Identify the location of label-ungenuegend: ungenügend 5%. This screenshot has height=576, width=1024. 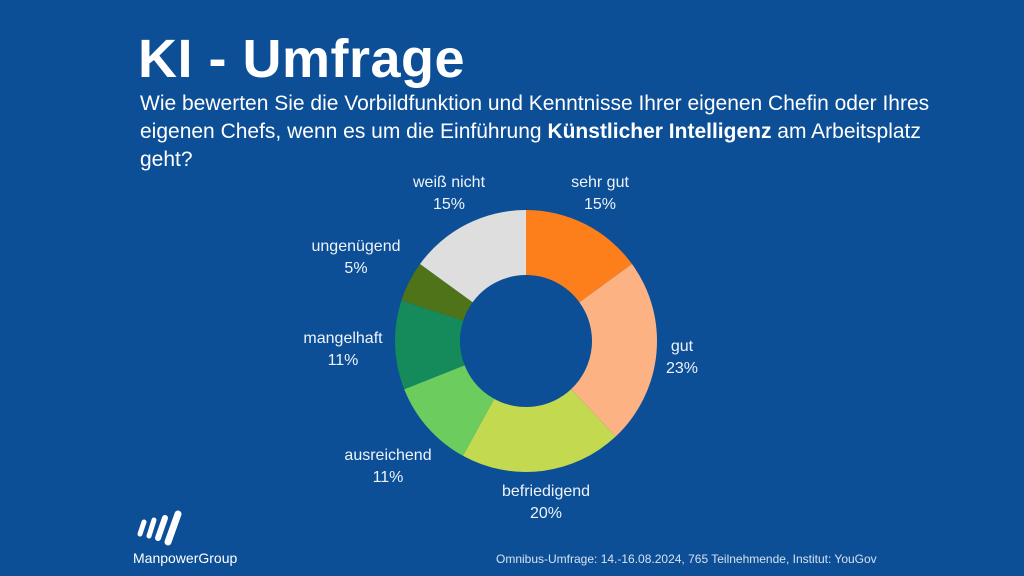
(356, 257).